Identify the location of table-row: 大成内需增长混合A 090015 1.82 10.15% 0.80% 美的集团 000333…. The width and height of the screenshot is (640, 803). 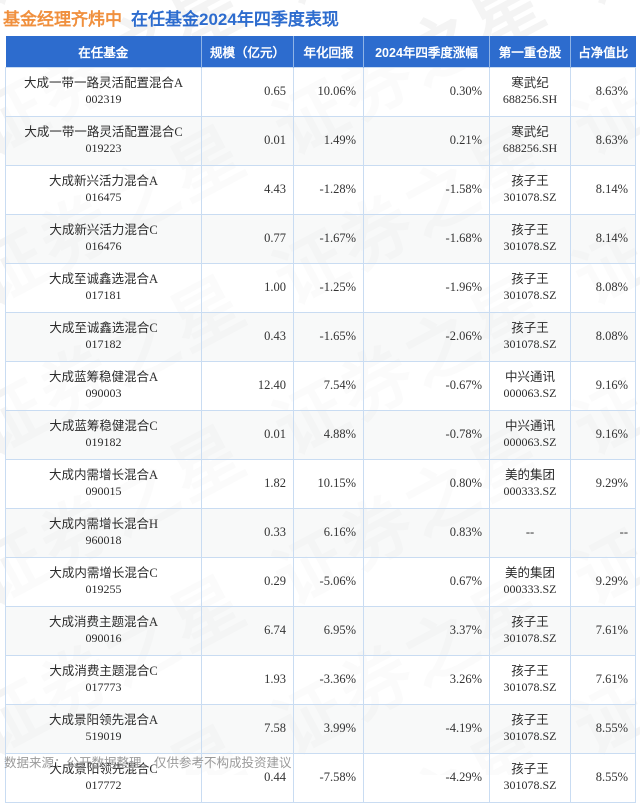
(320, 483).